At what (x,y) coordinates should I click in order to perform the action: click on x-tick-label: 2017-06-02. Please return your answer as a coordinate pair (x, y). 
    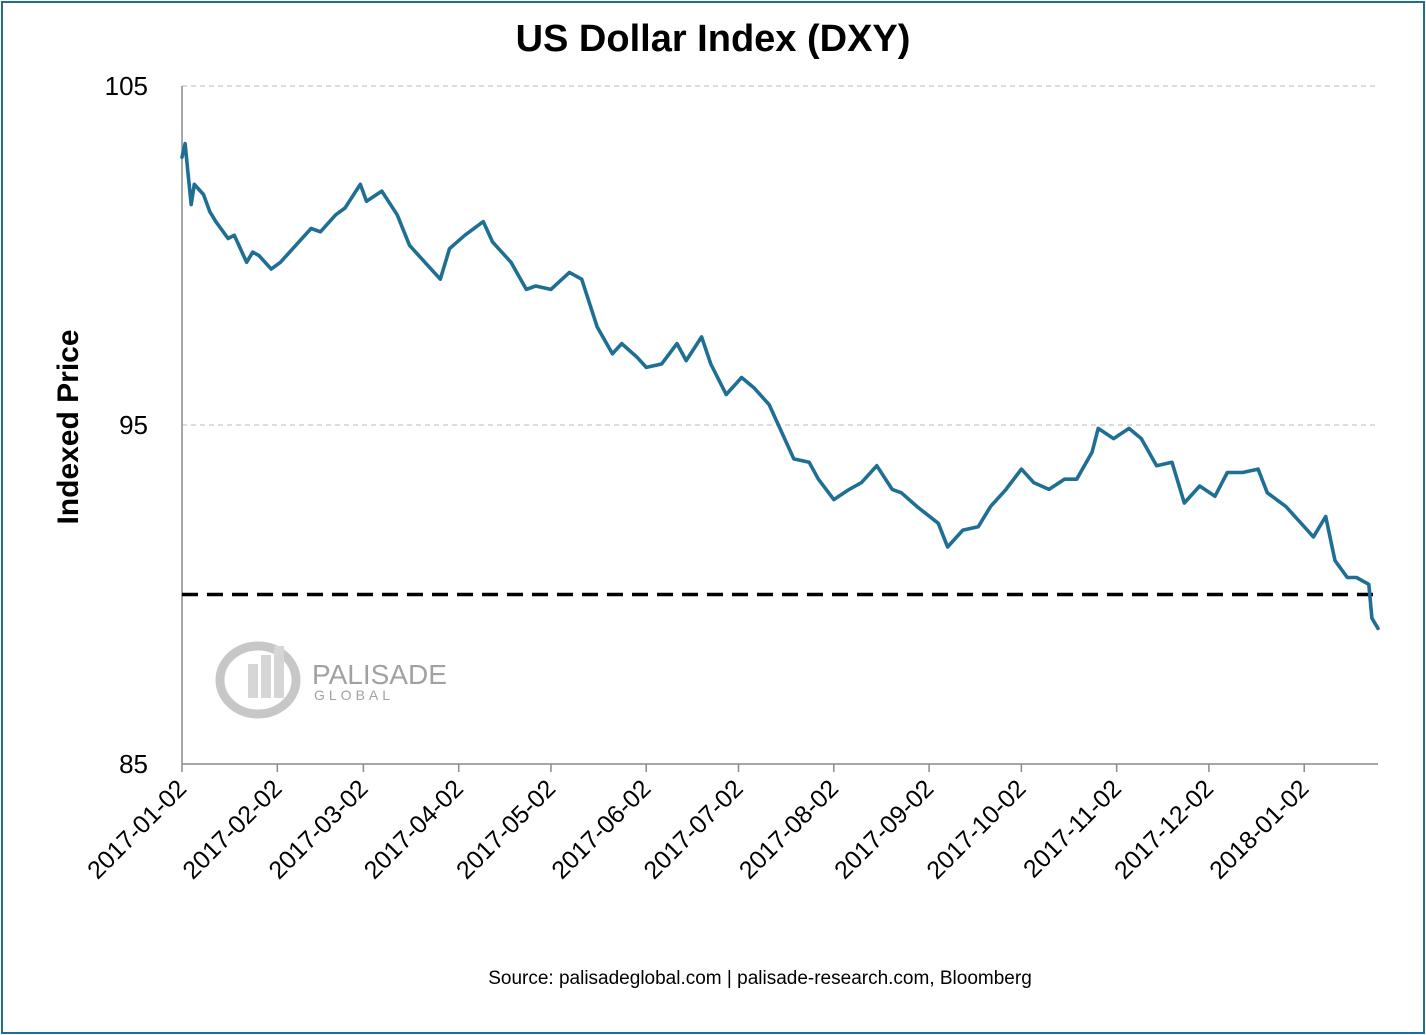
    Looking at the image, I should click on (601, 829).